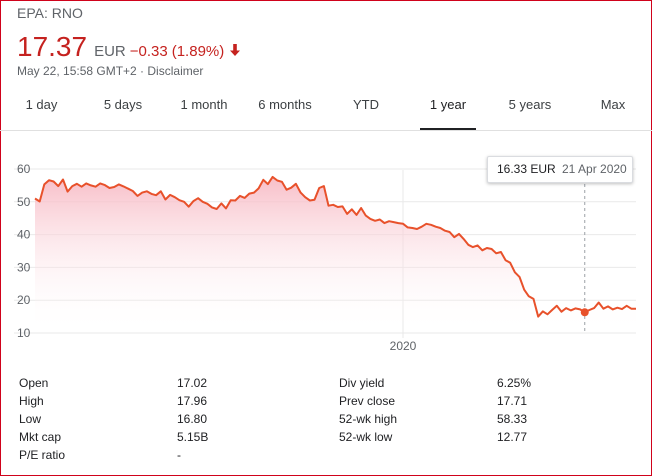 Image resolution: width=652 pixels, height=476 pixels. What do you see at coordinates (613, 104) in the screenshot?
I see `tab-max: Max` at bounding box center [613, 104].